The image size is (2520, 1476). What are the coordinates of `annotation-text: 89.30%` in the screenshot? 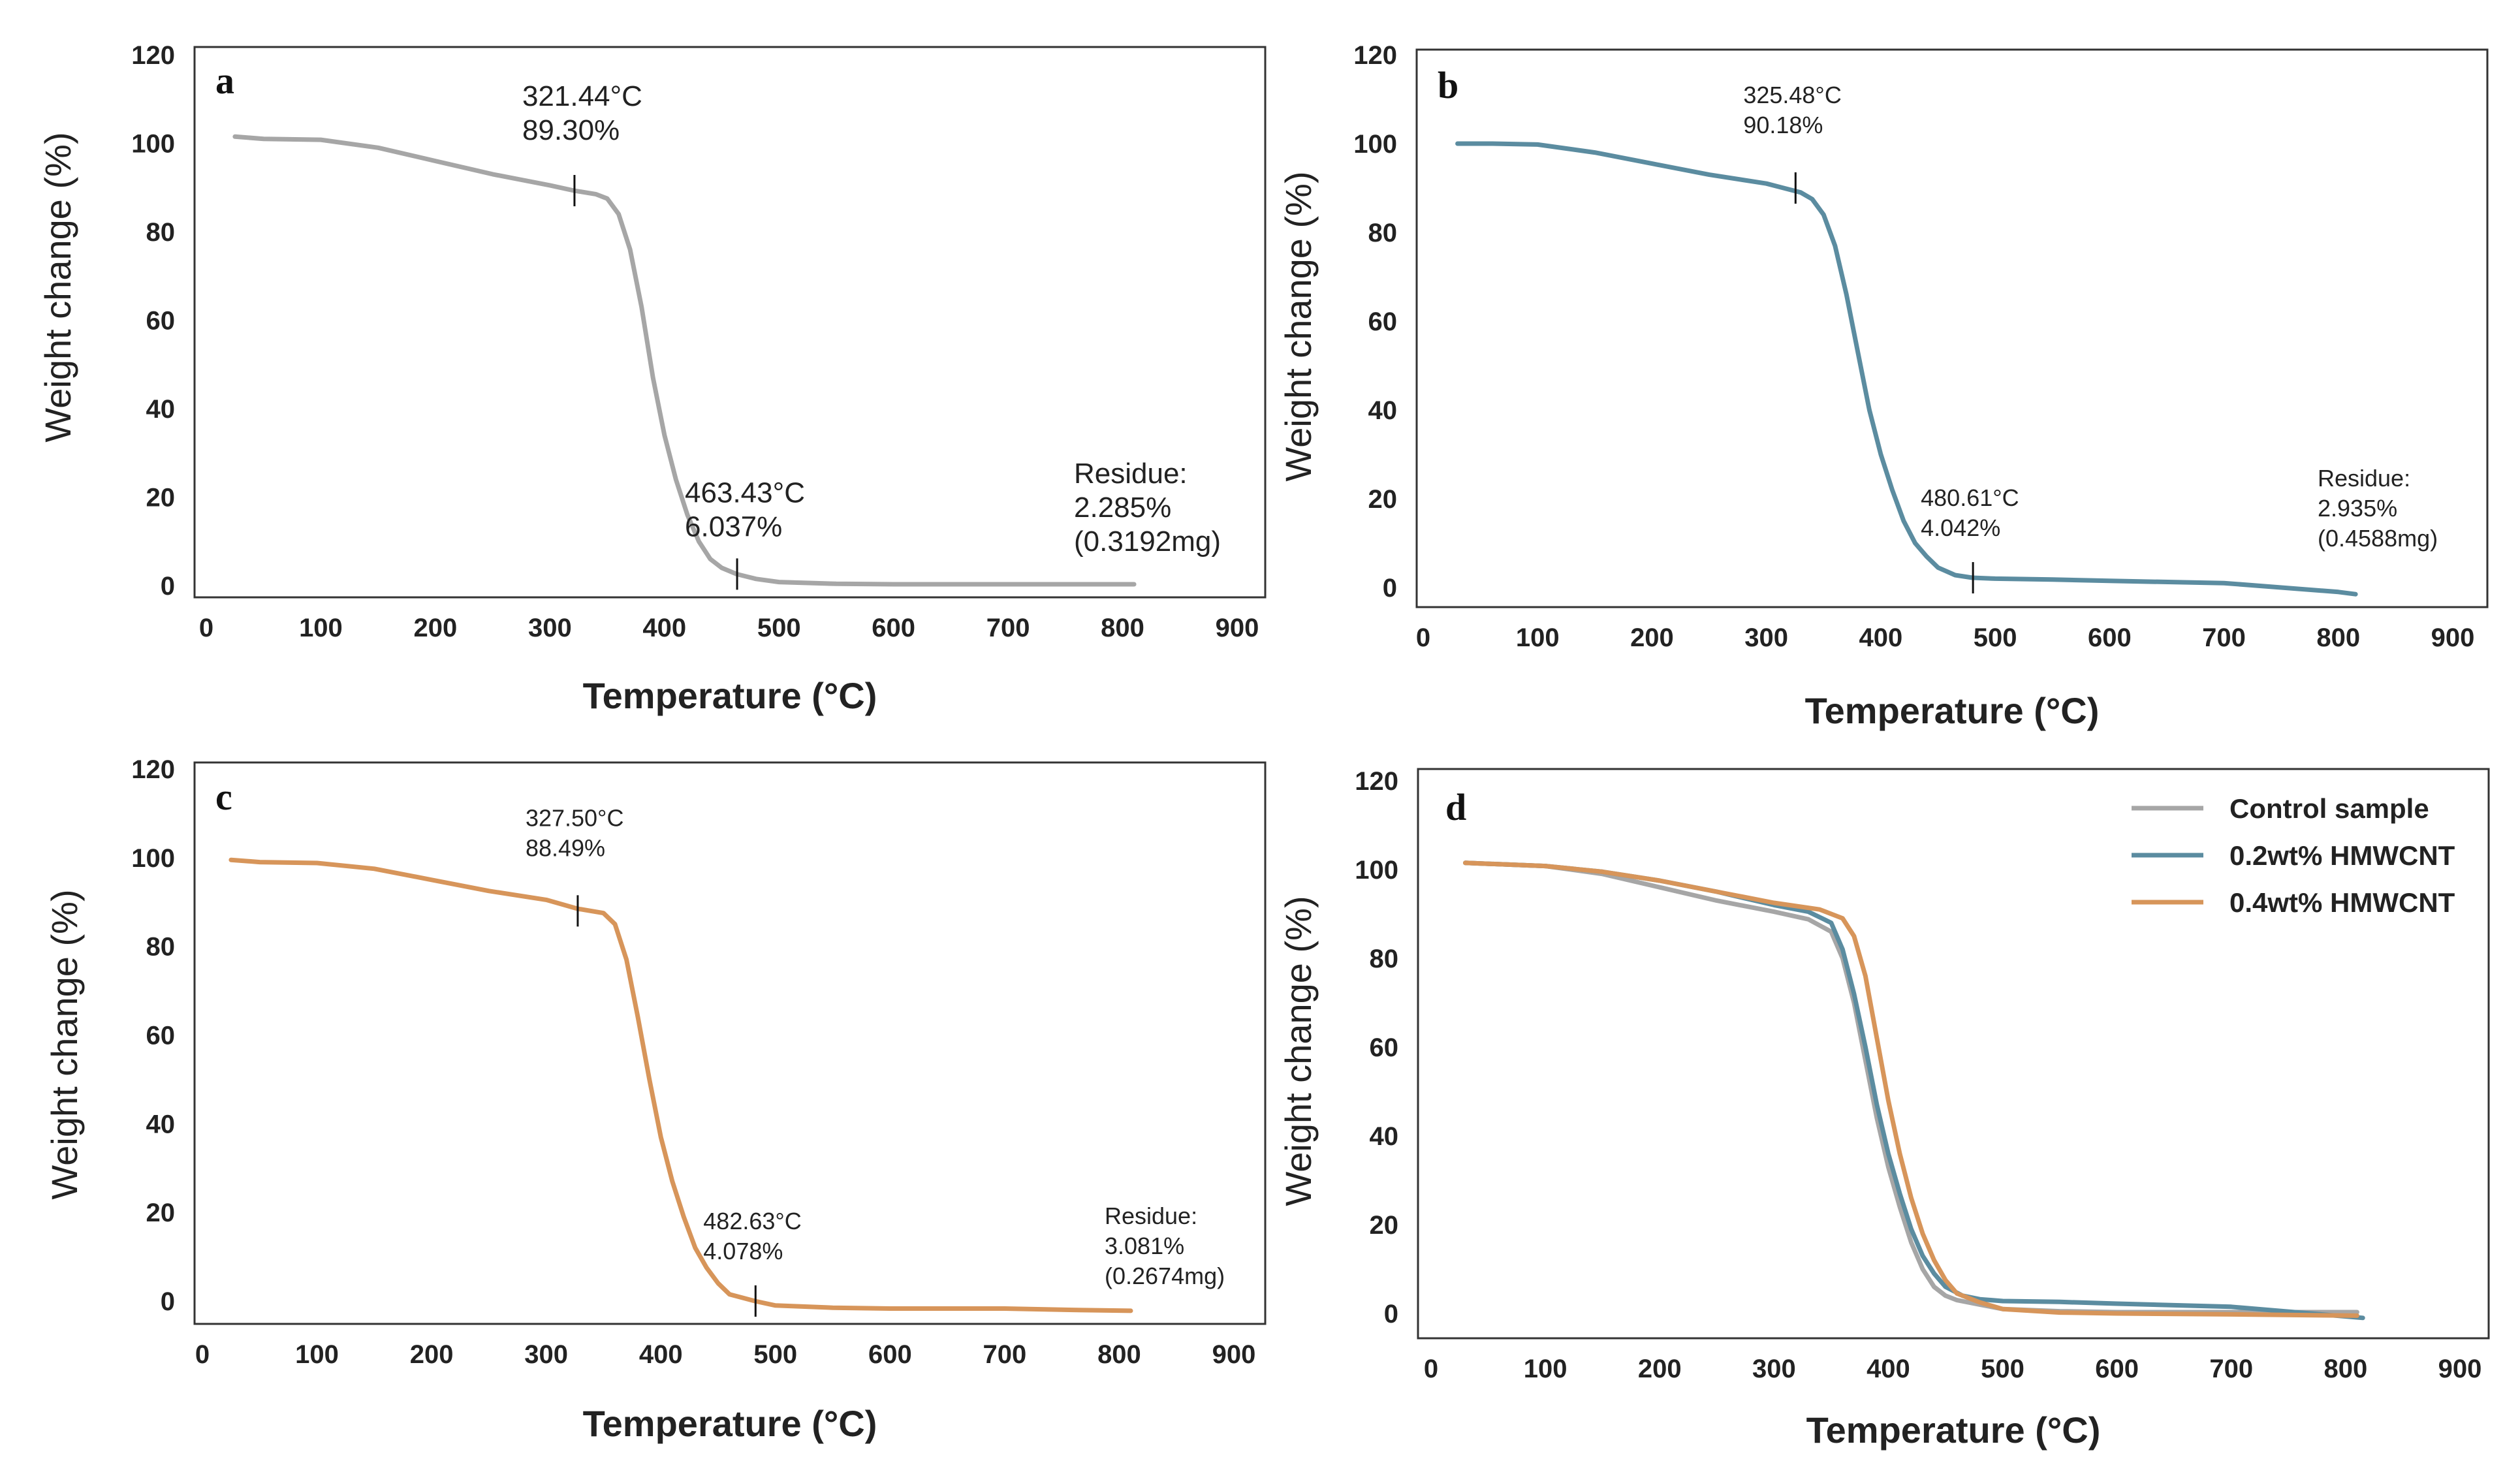 It's located at (571, 130).